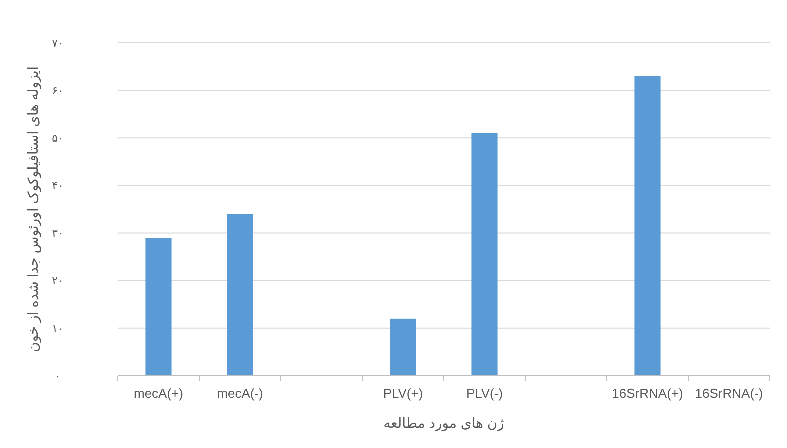  What do you see at coordinates (444, 423) in the screenshot?
I see `x-axis-title: ژن های مورد مطالعه` at bounding box center [444, 423].